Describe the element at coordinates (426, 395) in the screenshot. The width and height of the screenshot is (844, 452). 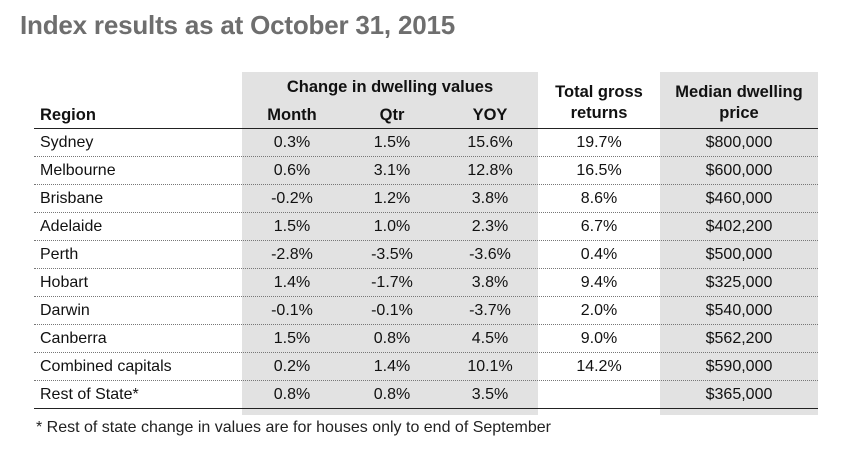
I see `table-row: Rest of State* 0.8% 0.8% 3.5% $365,000` at that location.